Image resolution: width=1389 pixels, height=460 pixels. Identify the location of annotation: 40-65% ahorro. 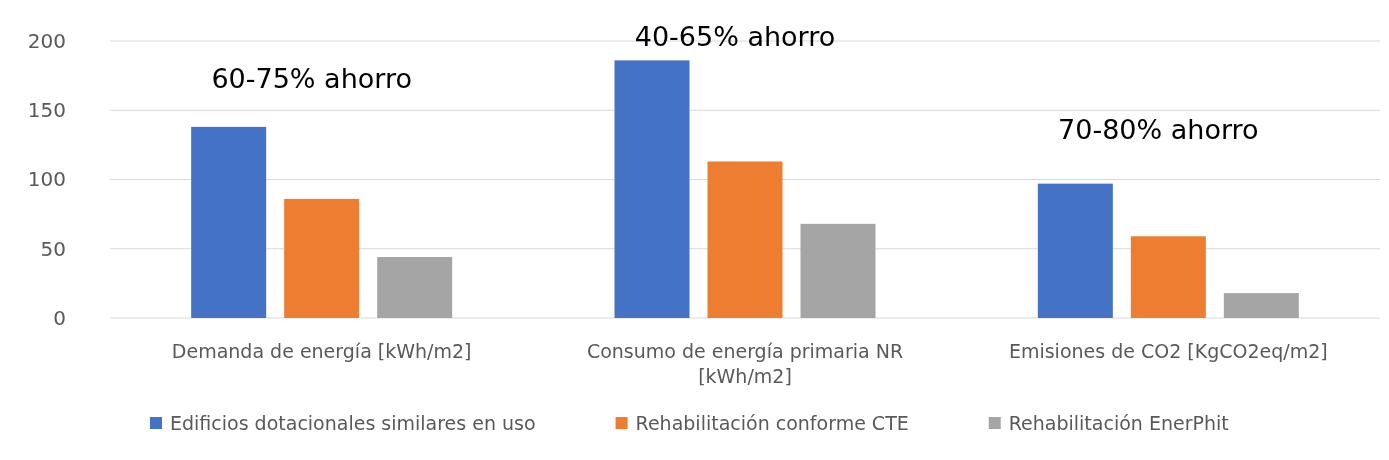
(735, 36).